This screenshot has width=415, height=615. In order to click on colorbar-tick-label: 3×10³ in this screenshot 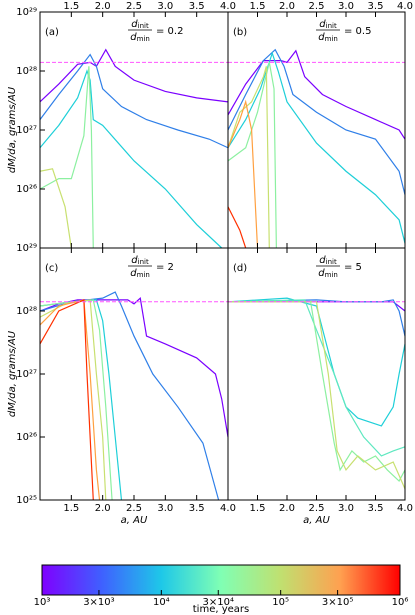, I will do `click(98, 602)`.